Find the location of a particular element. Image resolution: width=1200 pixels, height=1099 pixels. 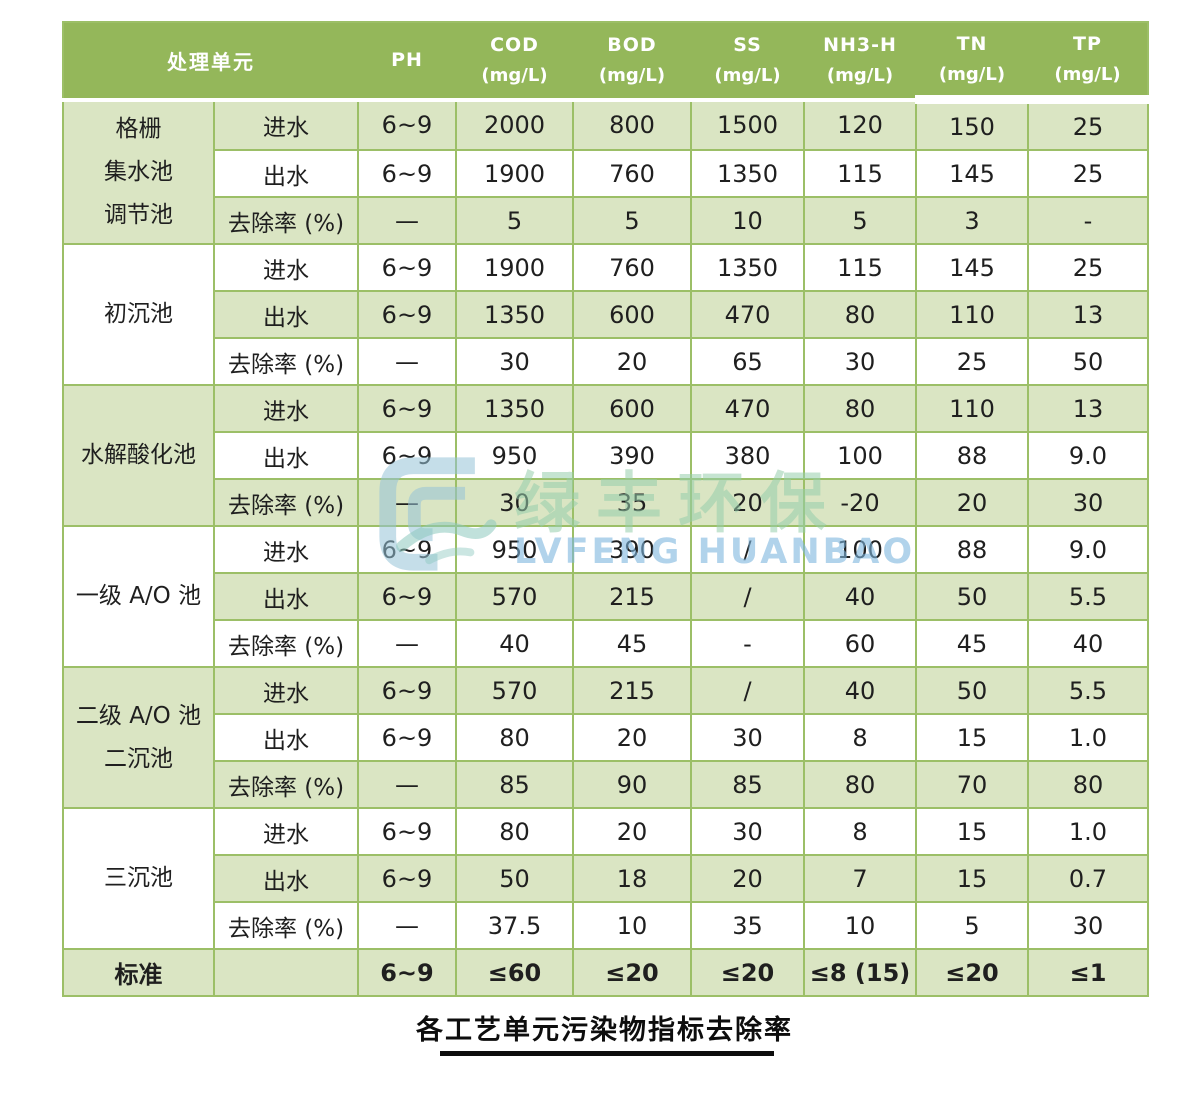

table-row: 出水 6~9 50 18 20 7 15 0.7 is located at coordinates (606, 878).